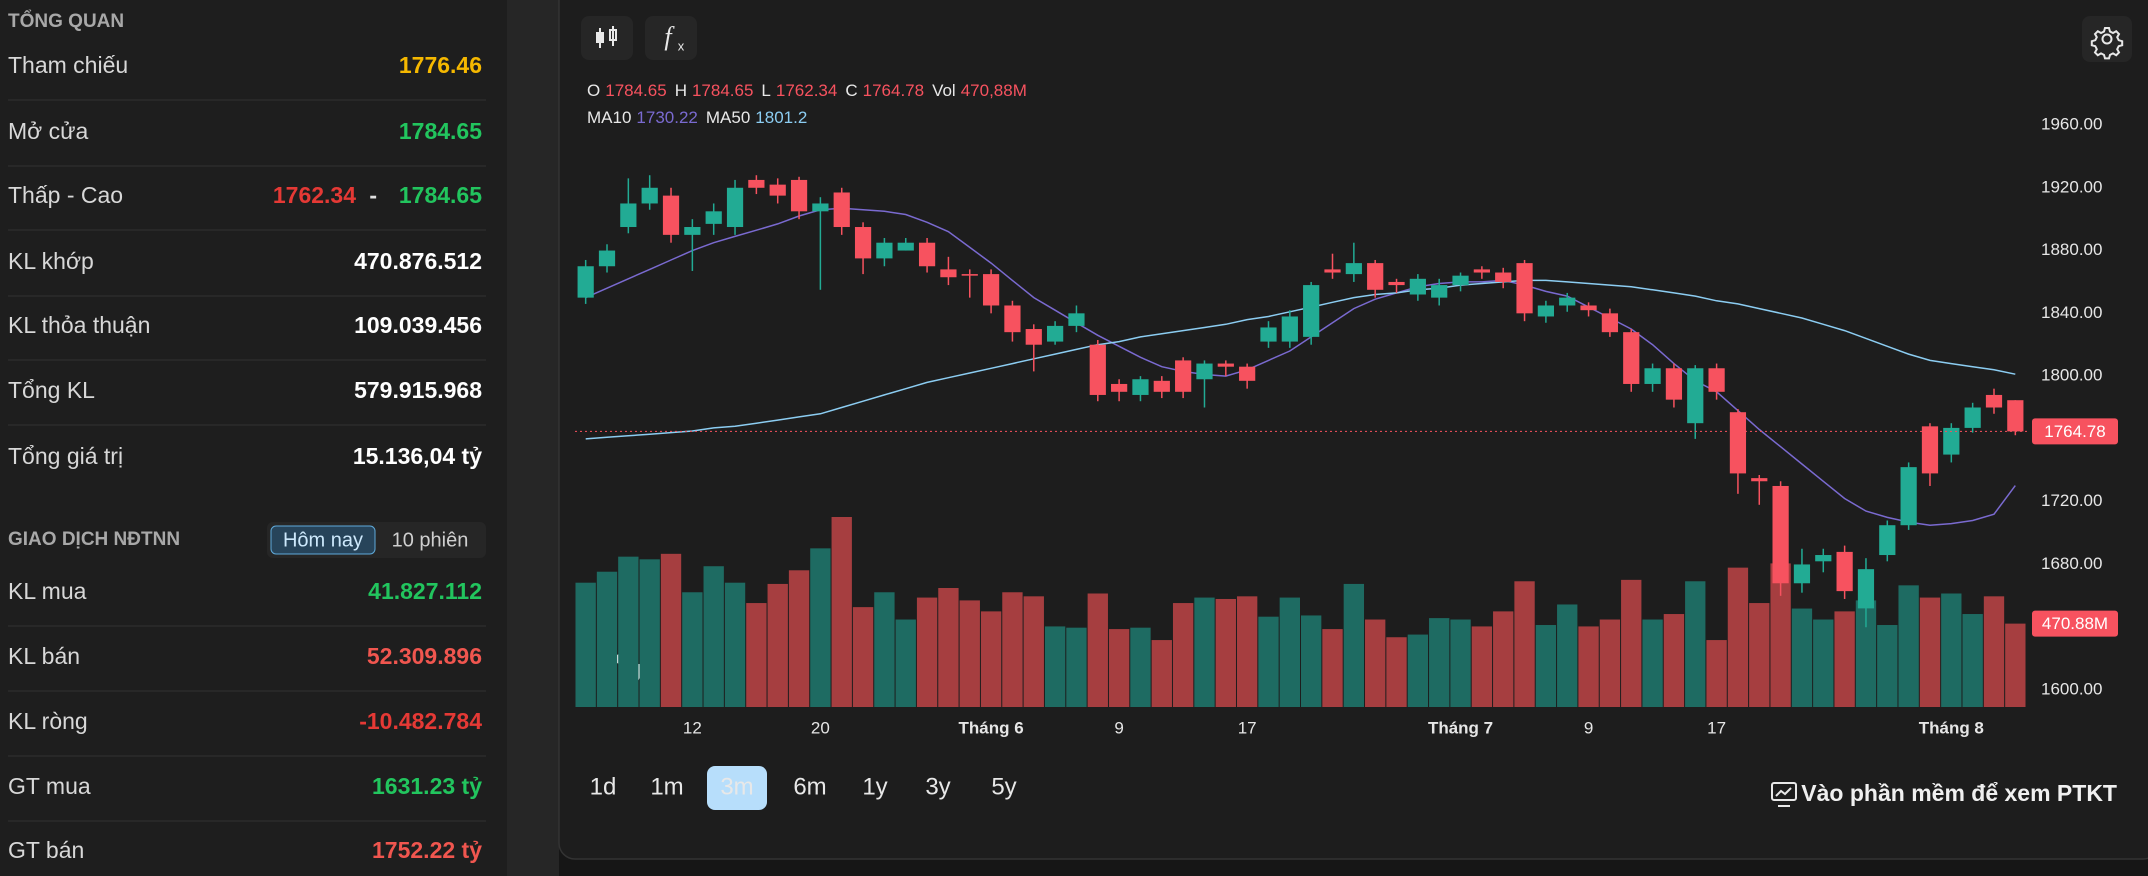 Image resolution: width=2148 pixels, height=876 pixels. Describe the element at coordinates (2071, 375) in the screenshot. I see `y-tick-label: 1800.00` at that location.